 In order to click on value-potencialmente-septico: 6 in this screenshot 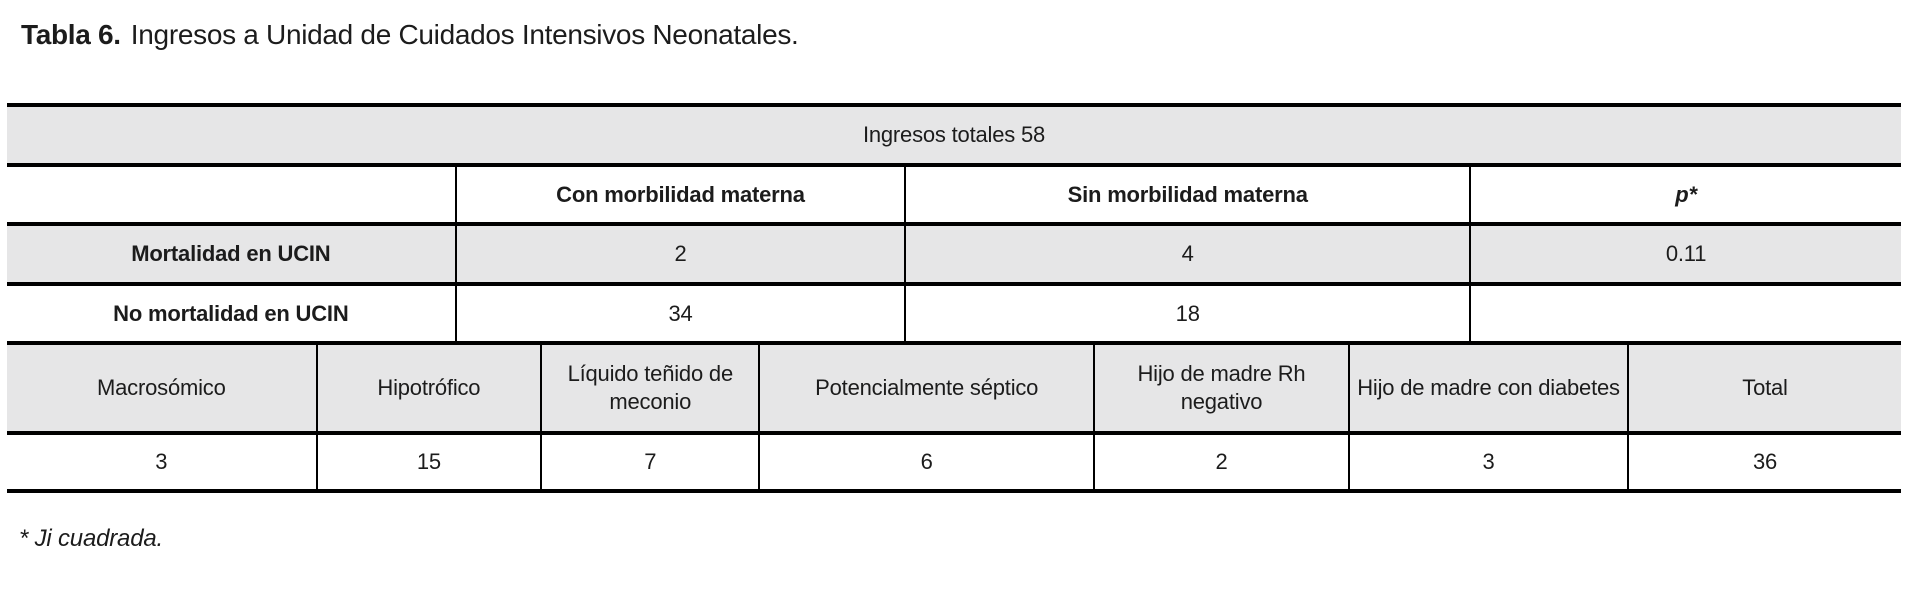, I will do `click(927, 463)`.